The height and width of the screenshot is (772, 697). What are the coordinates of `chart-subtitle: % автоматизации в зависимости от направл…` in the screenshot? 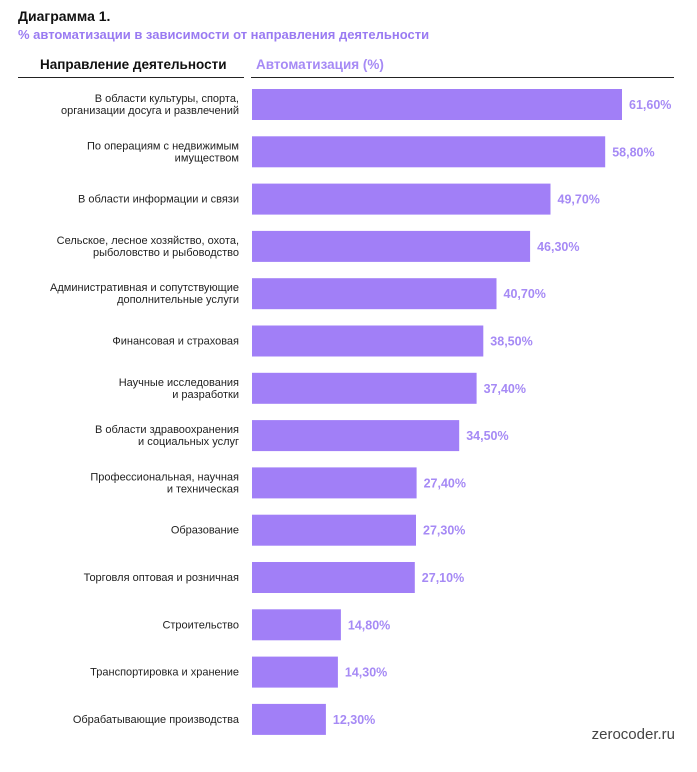 It's located at (224, 34).